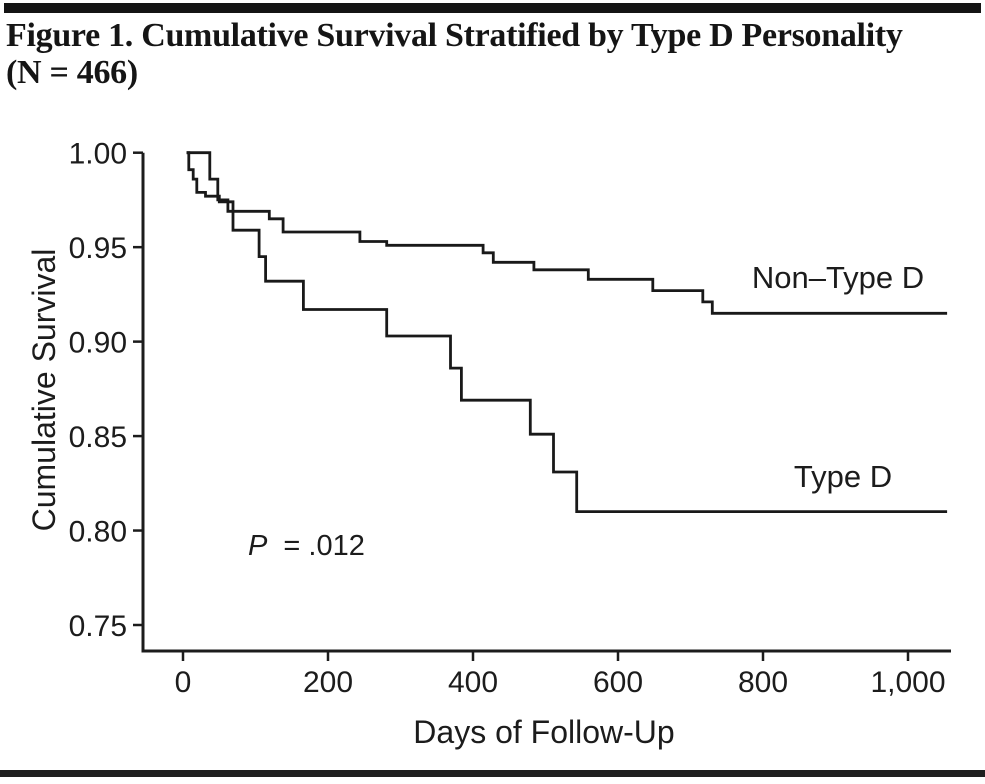 The height and width of the screenshot is (784, 985). Describe the element at coordinates (98, 248) in the screenshot. I see `y-tick-label: 0.95` at that location.